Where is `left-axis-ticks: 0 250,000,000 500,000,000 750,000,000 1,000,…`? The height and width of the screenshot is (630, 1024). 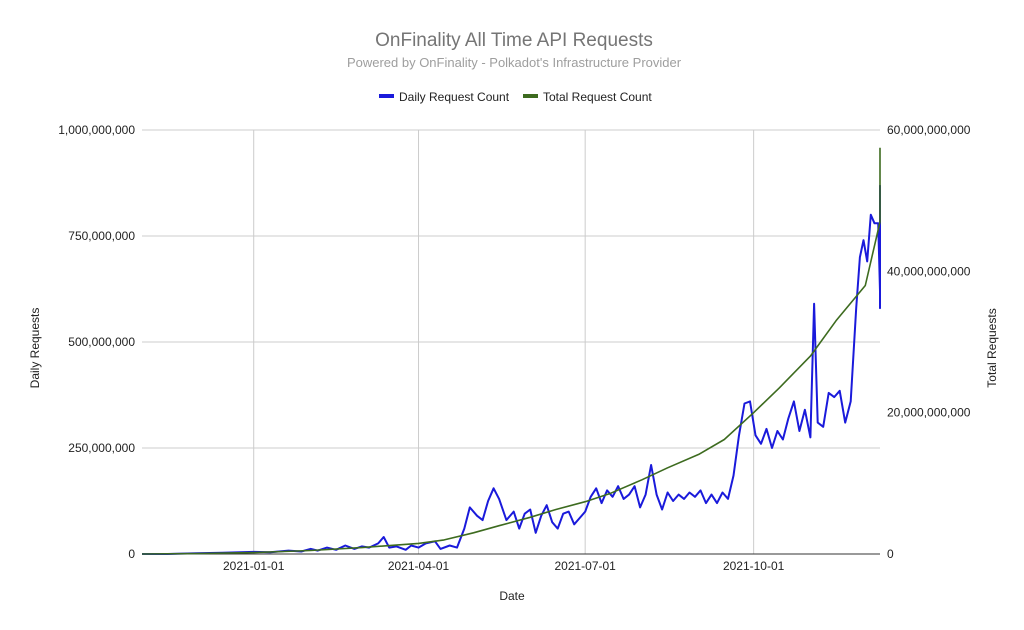
left-axis-ticks: 0 250,000,000 500,000,000 750,000,000 1,000,… is located at coordinates (96, 342).